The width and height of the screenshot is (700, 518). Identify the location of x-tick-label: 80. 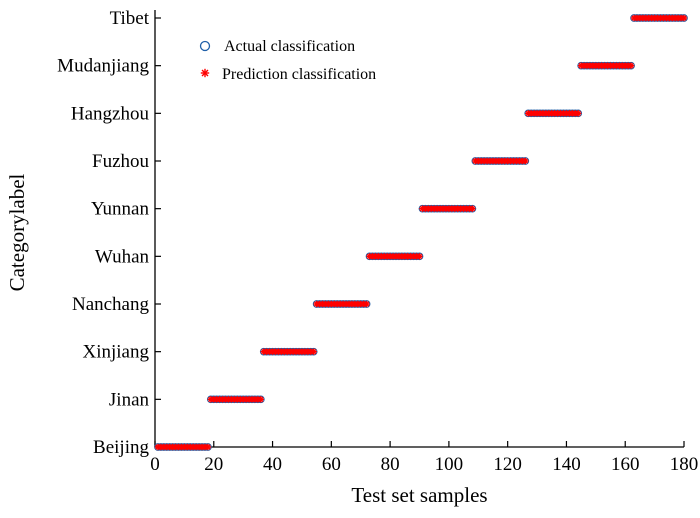
(390, 464).